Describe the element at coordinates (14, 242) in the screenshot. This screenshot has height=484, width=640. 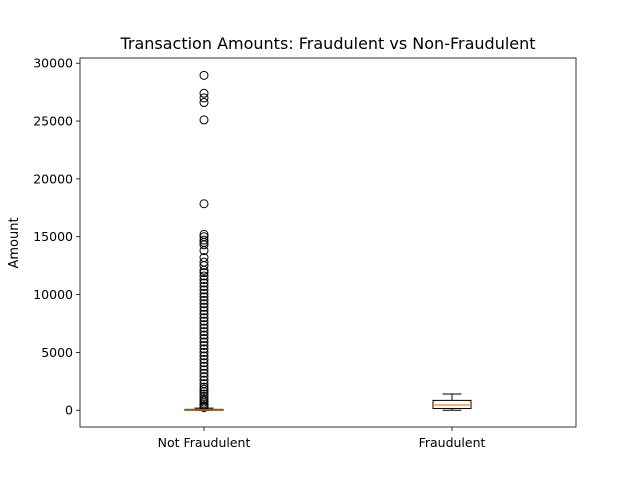
I see `y-axis-label: Amount` at that location.